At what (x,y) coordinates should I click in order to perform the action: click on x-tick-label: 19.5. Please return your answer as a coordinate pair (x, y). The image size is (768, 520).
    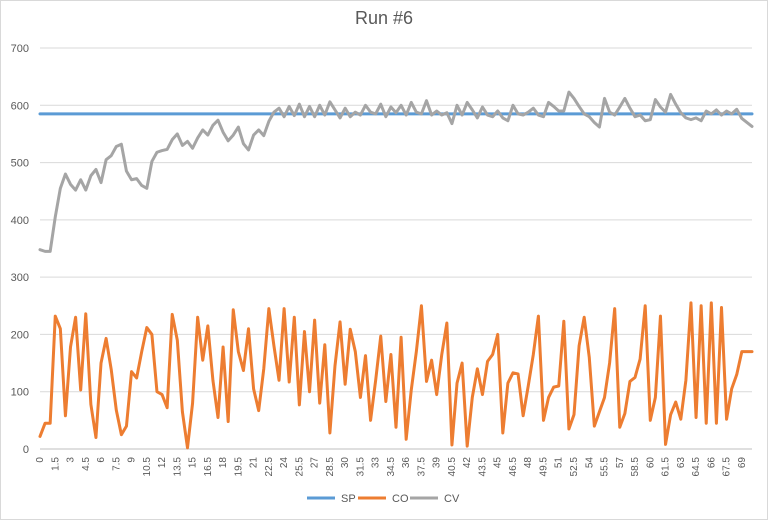
    Looking at the image, I should click on (238, 467).